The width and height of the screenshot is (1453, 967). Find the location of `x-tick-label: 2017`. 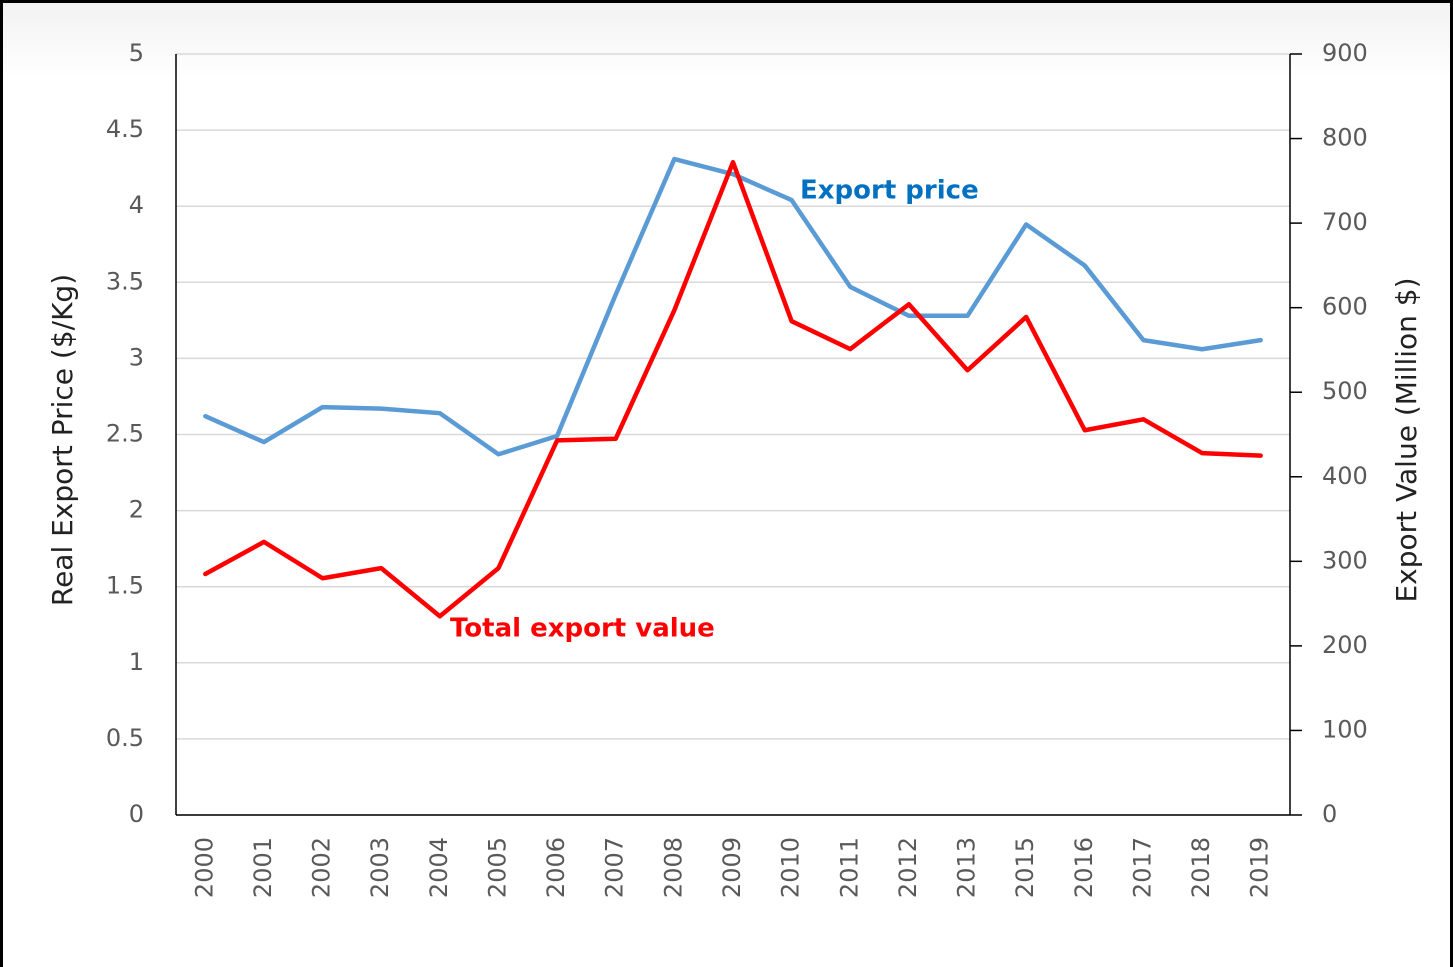

x-tick-label: 2017 is located at coordinates (1142, 867).